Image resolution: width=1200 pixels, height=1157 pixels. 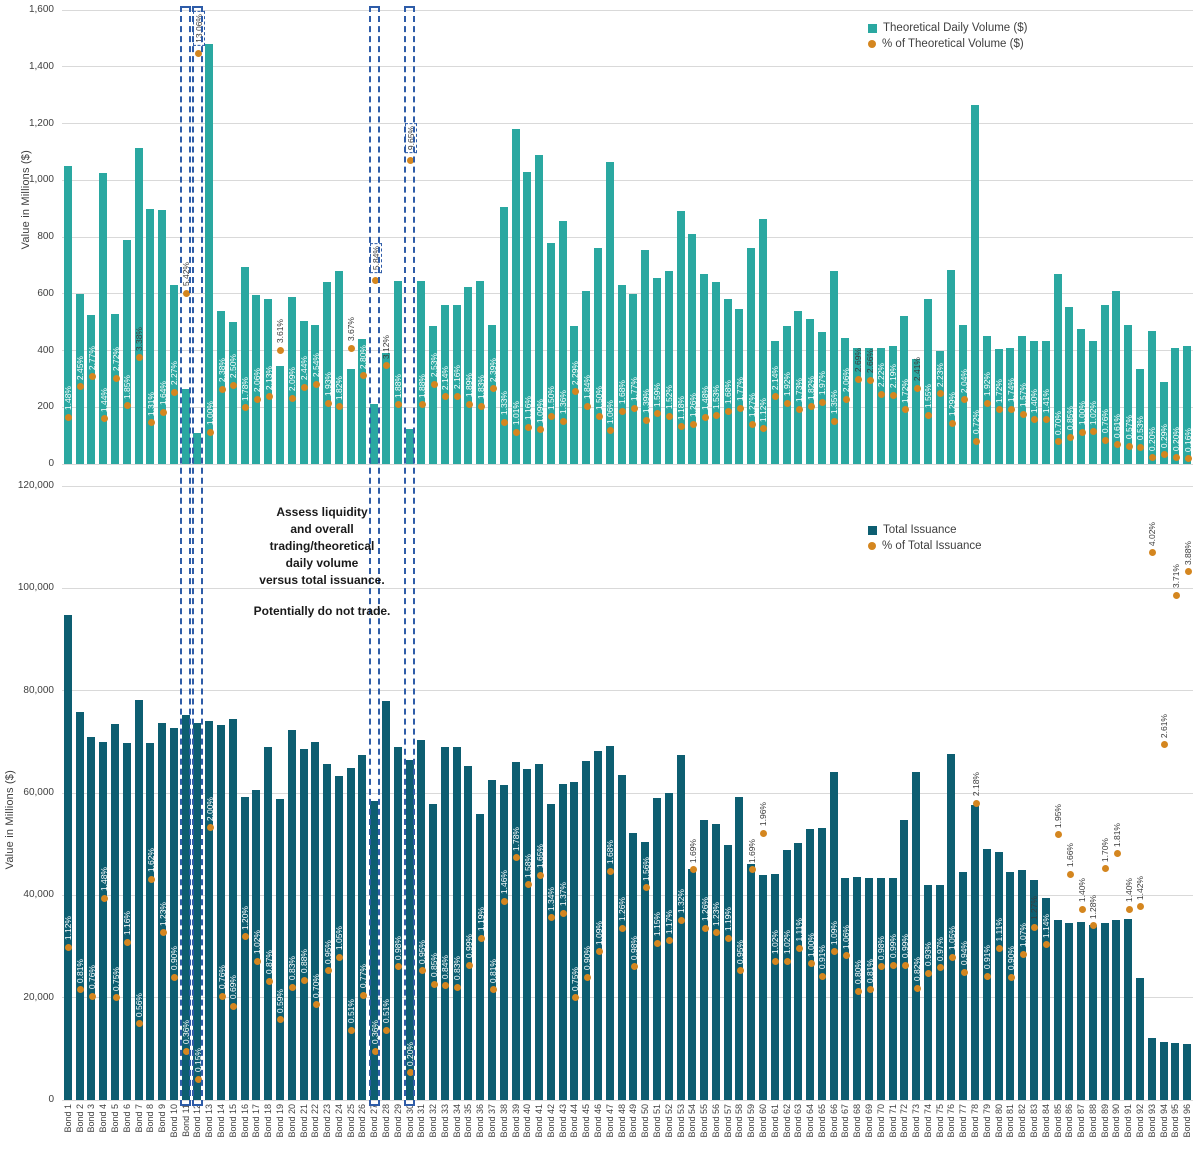 What do you see at coordinates (904, 946) in the screenshot?
I see `pct-label-bond-72: 0.99%` at bounding box center [904, 946].